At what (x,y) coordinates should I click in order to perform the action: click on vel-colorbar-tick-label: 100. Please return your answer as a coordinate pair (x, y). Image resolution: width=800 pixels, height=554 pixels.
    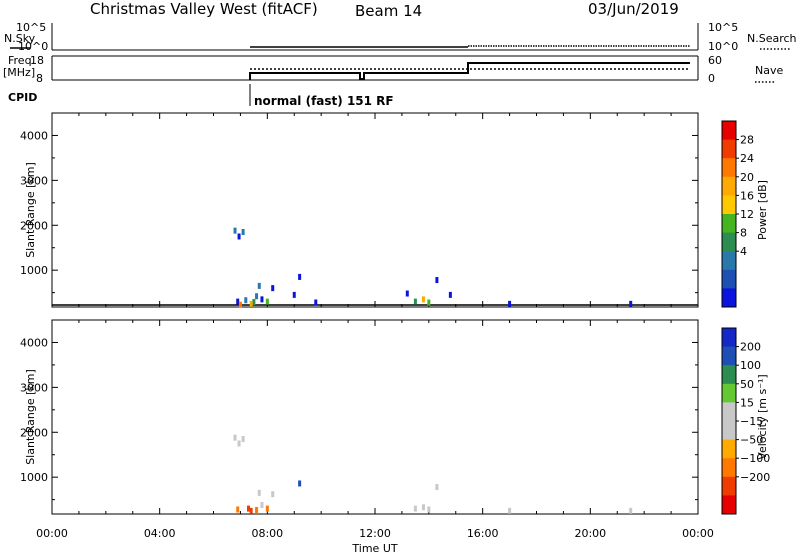
    Looking at the image, I should click on (750, 365).